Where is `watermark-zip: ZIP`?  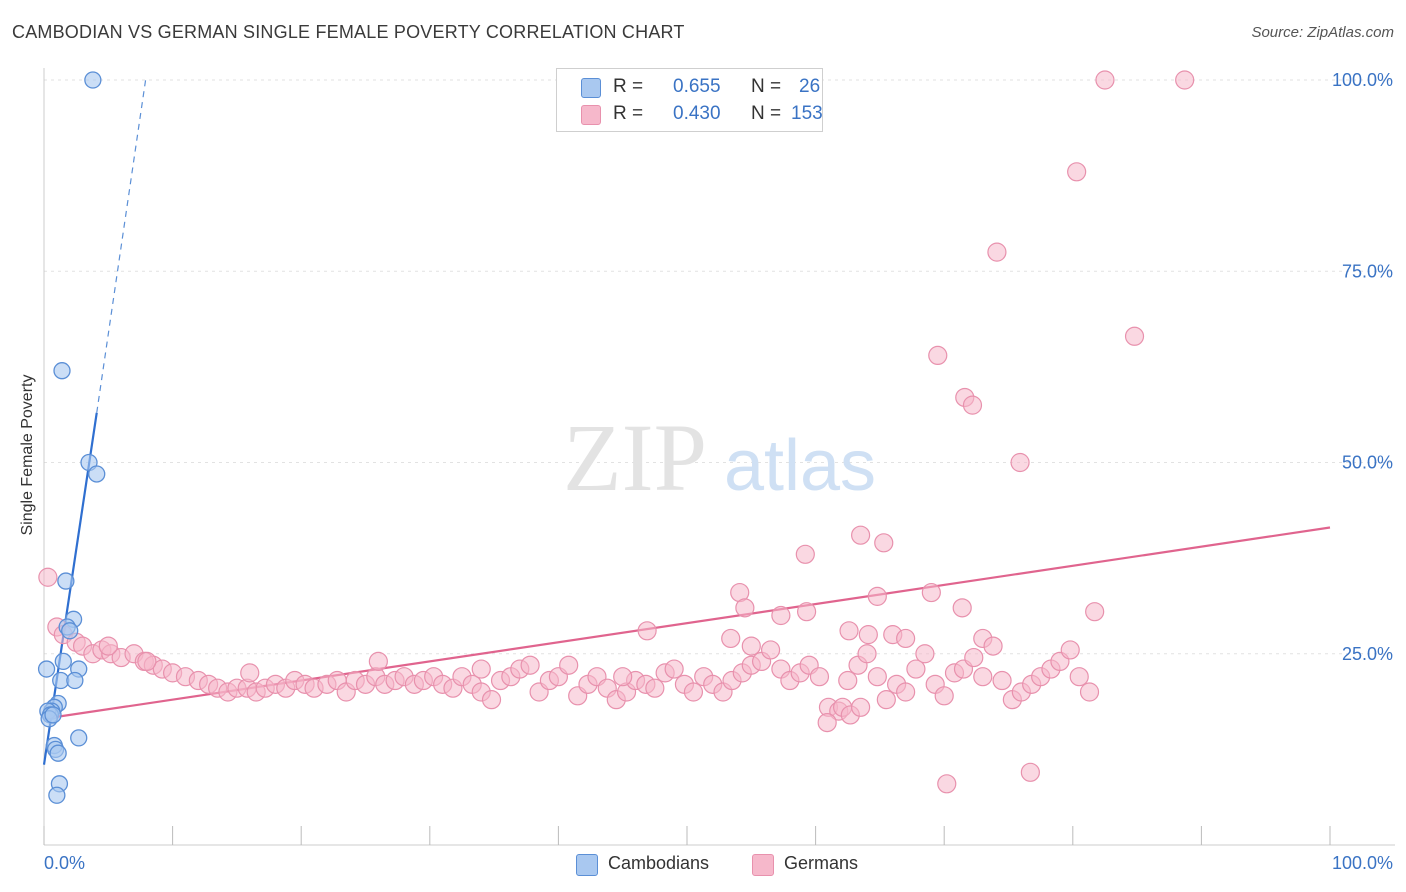
watermark-zip: ZIP is located at coordinates (635, 457).